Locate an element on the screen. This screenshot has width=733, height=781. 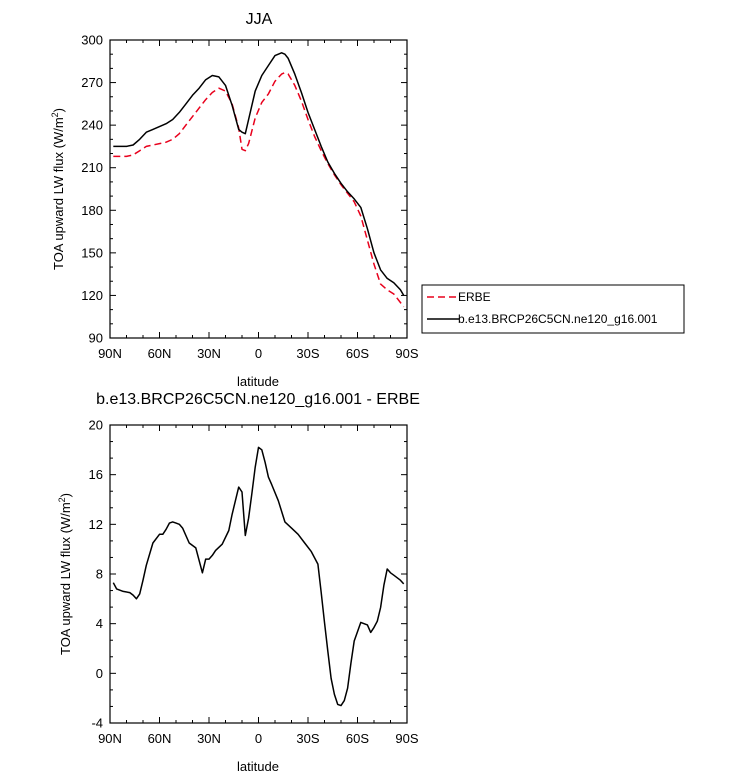
top-ytick-label: 240 is located at coordinates (92, 125).